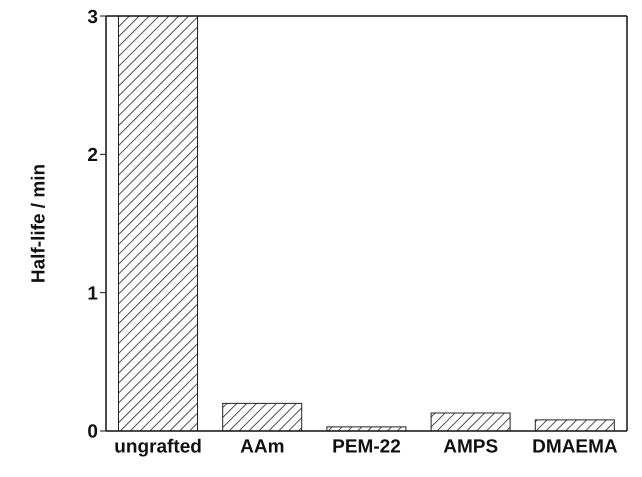 The height and width of the screenshot is (477, 642). What do you see at coordinates (262, 447) in the screenshot?
I see `x-tick-label: AAm` at bounding box center [262, 447].